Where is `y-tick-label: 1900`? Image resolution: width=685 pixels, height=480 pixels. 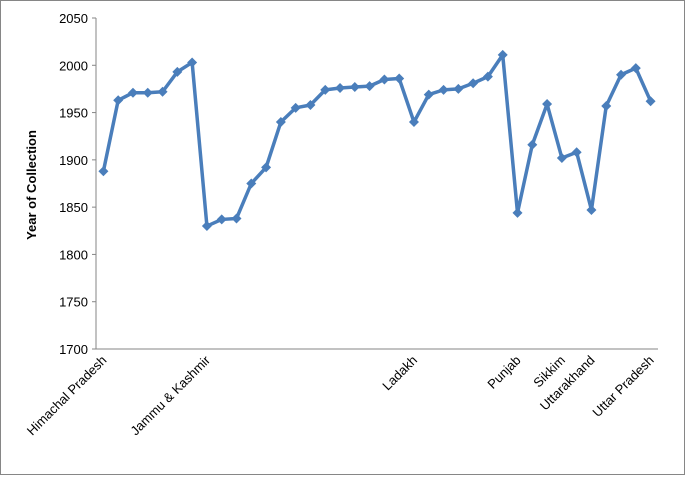 y-tick-label: 1900 is located at coordinates (73, 160).